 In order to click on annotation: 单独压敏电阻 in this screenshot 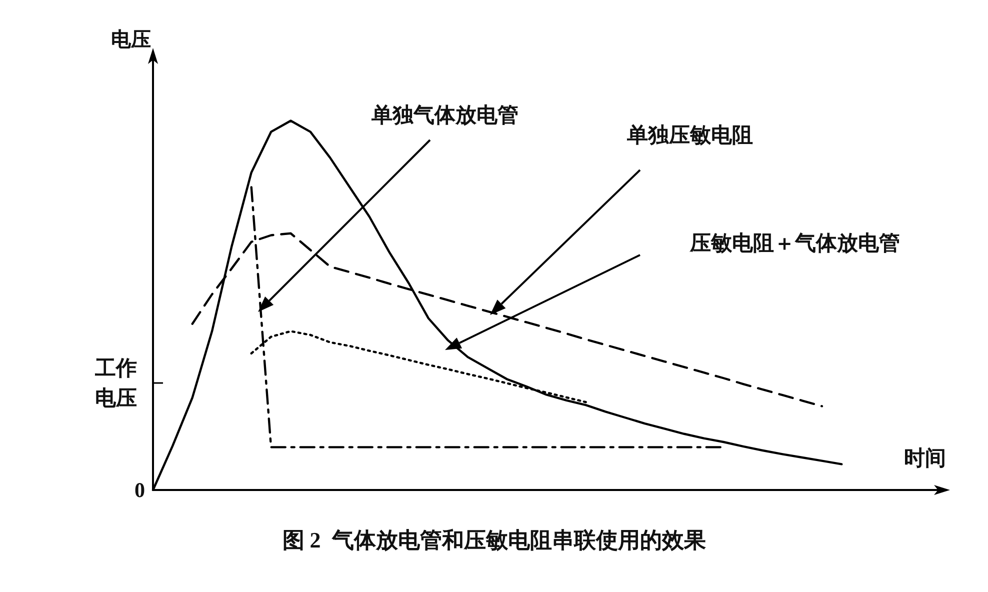, I will do `click(689, 135)`.